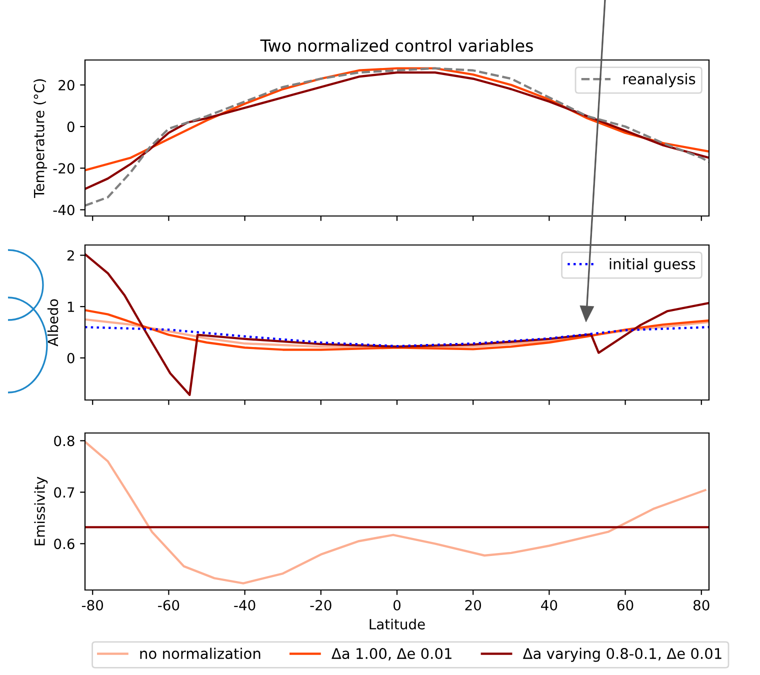 The width and height of the screenshot is (760, 675). I want to click on chart-title: Two normalized control variables, so click(396, 45).